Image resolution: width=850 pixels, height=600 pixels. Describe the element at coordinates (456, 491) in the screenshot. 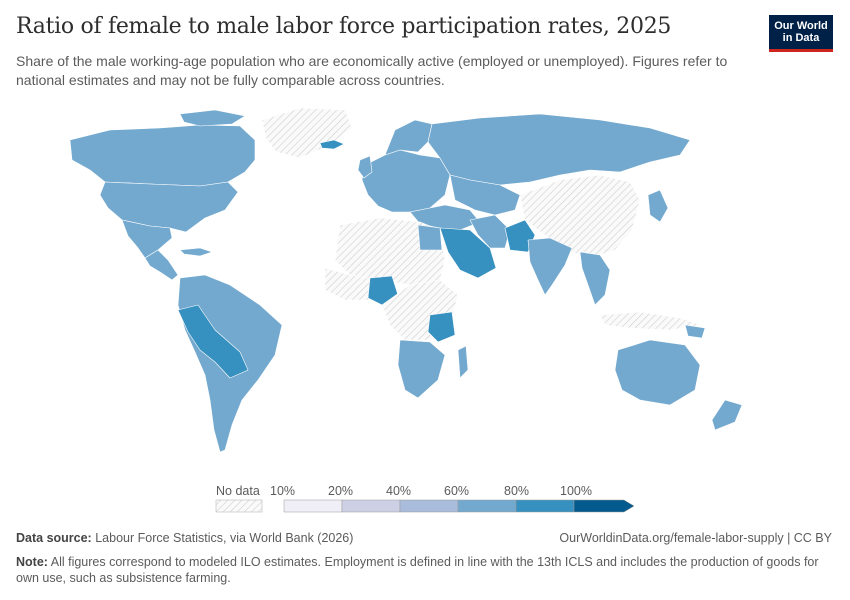

I see `legend-tick-60: 60%` at that location.